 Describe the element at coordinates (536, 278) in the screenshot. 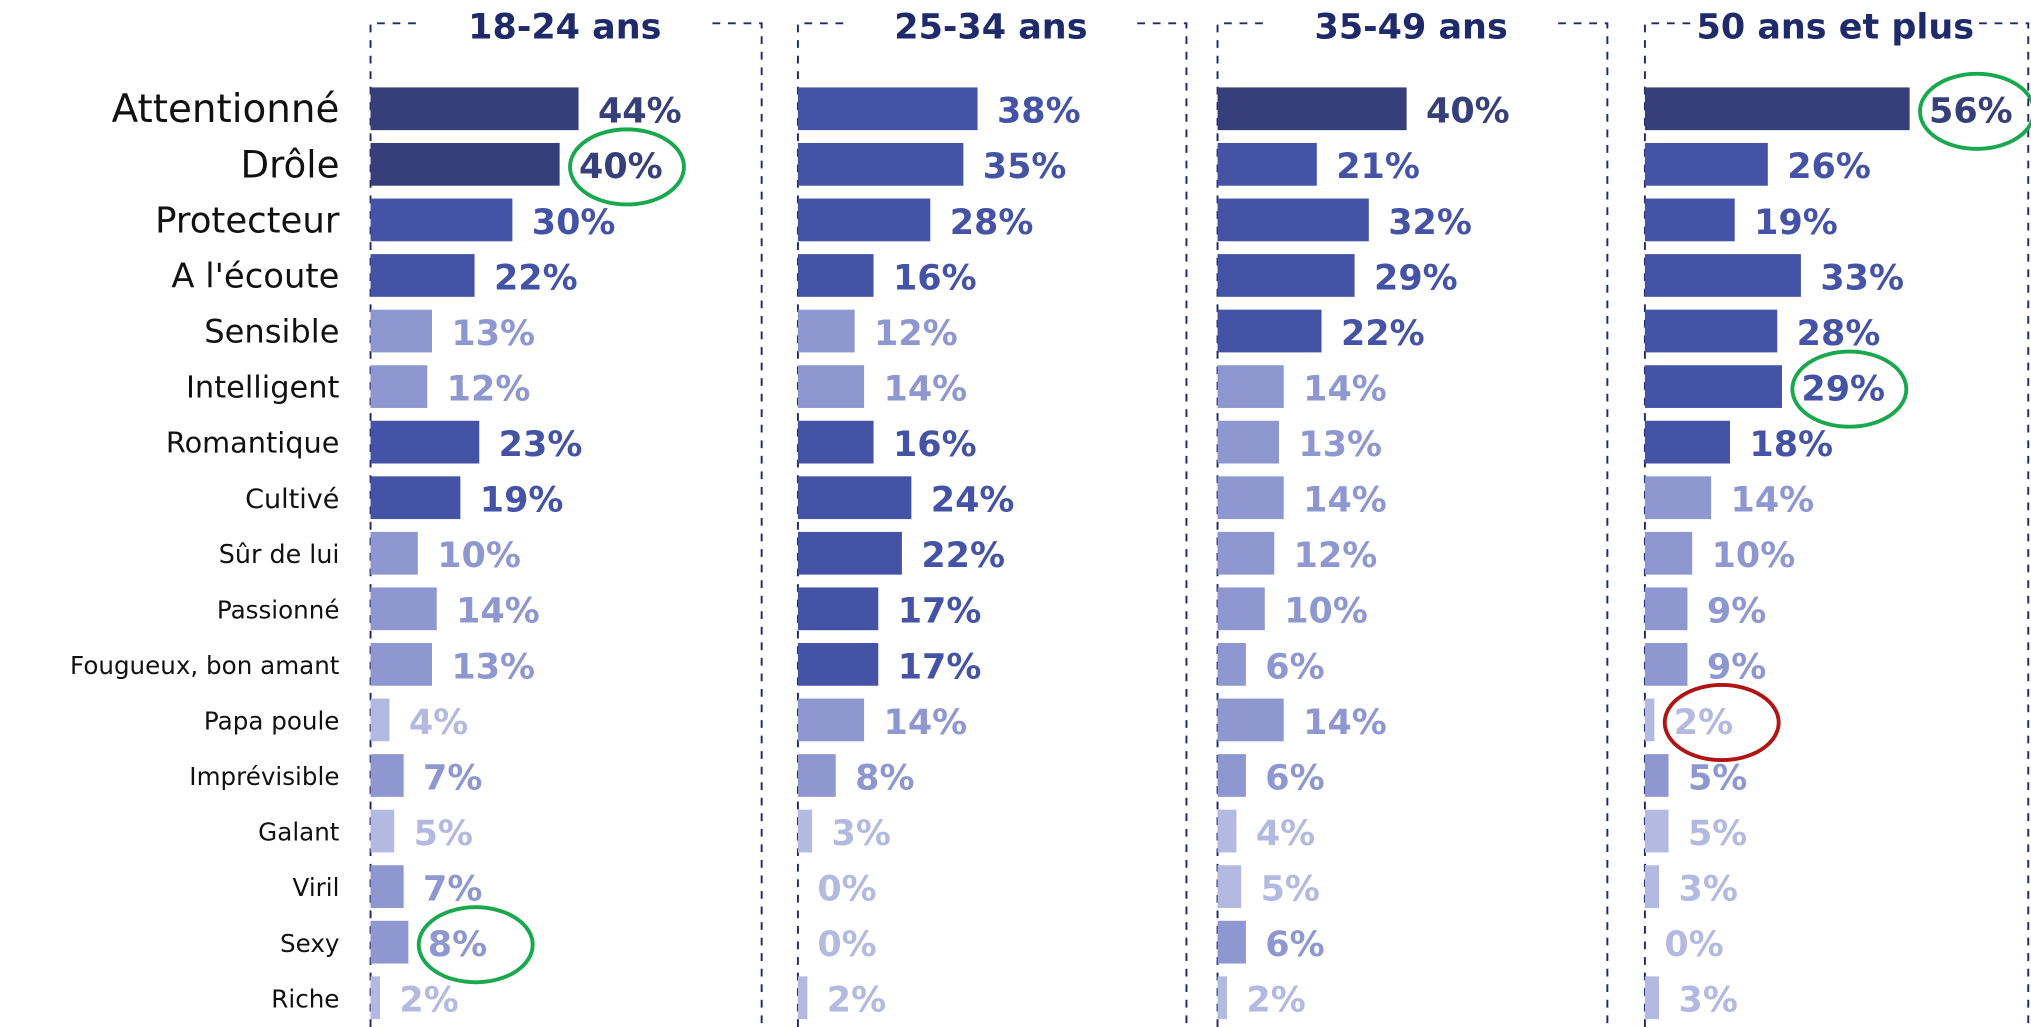

I see `value-label: 22%` at that location.